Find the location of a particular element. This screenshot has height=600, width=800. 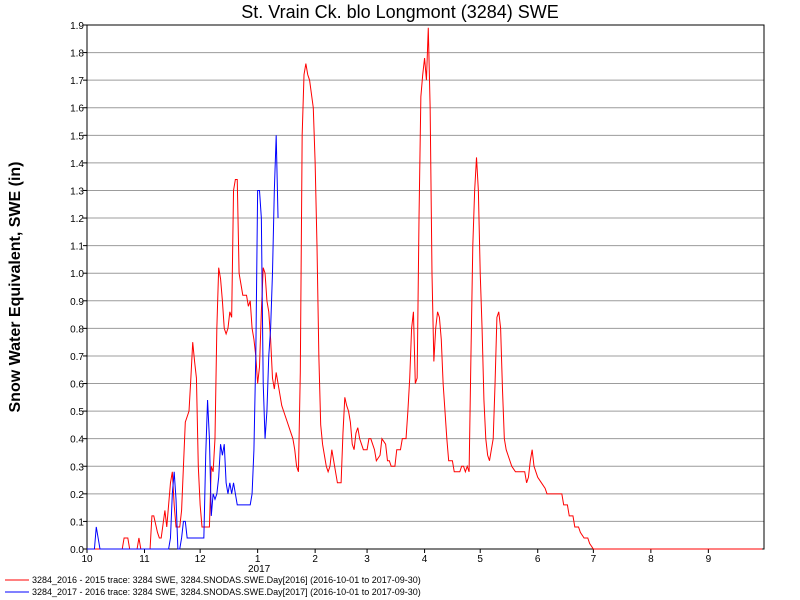

y-tick-label: 0.4 is located at coordinates (77, 440).